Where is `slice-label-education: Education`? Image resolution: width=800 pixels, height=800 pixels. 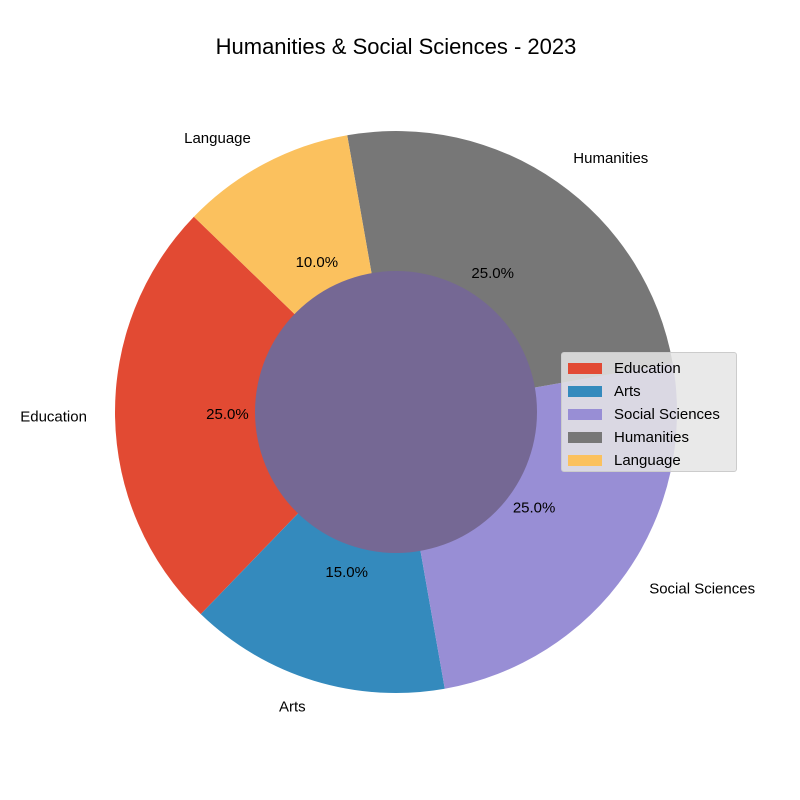
slice-label-education: Education is located at coordinates (53, 416).